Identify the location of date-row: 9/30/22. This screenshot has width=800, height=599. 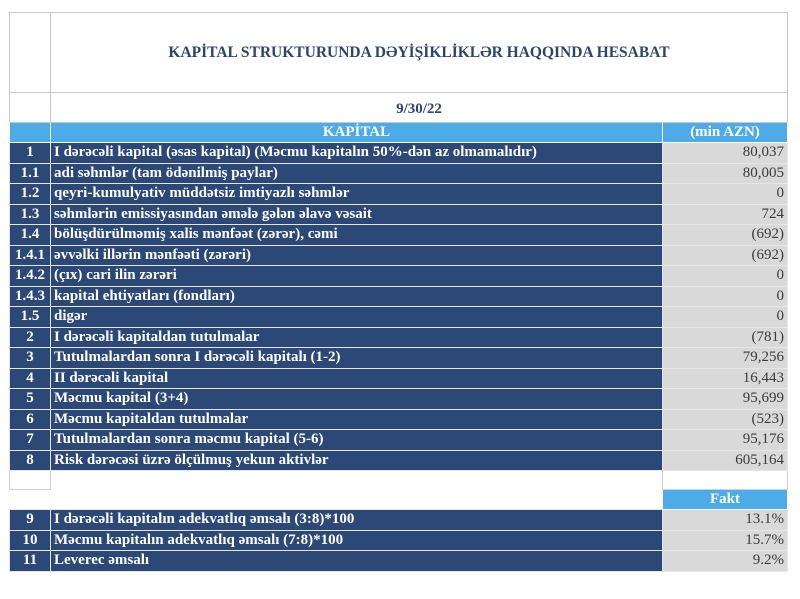
(398, 107).